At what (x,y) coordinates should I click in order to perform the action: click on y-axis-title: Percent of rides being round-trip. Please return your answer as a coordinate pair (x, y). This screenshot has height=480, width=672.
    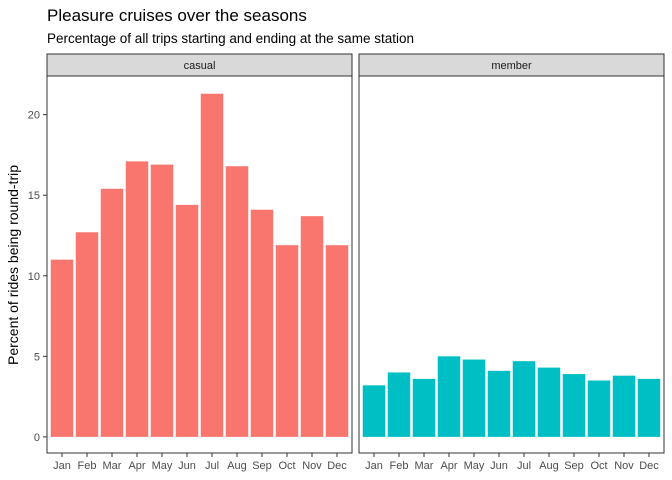
    Looking at the image, I should click on (13, 265).